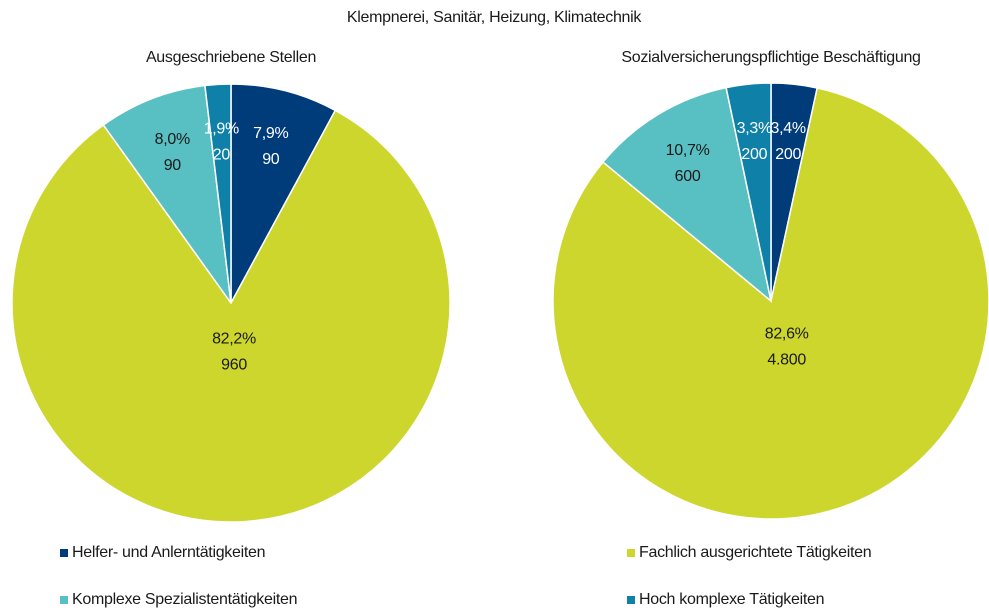 The width and height of the screenshot is (989, 610). Describe the element at coordinates (787, 334) in the screenshot. I see `data-label: 82,6%` at that location.